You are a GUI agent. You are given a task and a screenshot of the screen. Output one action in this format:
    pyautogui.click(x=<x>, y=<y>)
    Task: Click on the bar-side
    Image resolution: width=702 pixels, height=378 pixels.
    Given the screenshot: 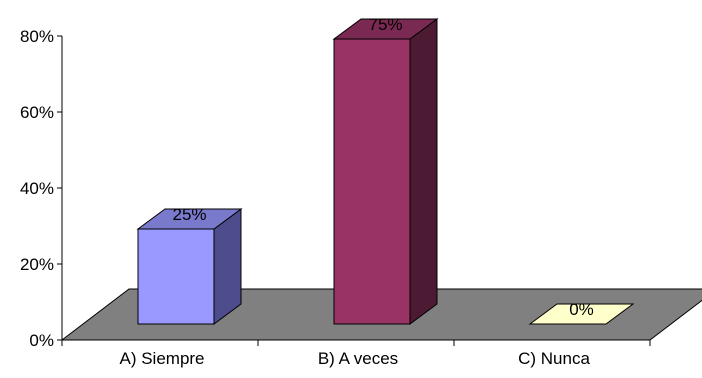 What is the action you would take?
    pyautogui.click(x=423, y=171)
    